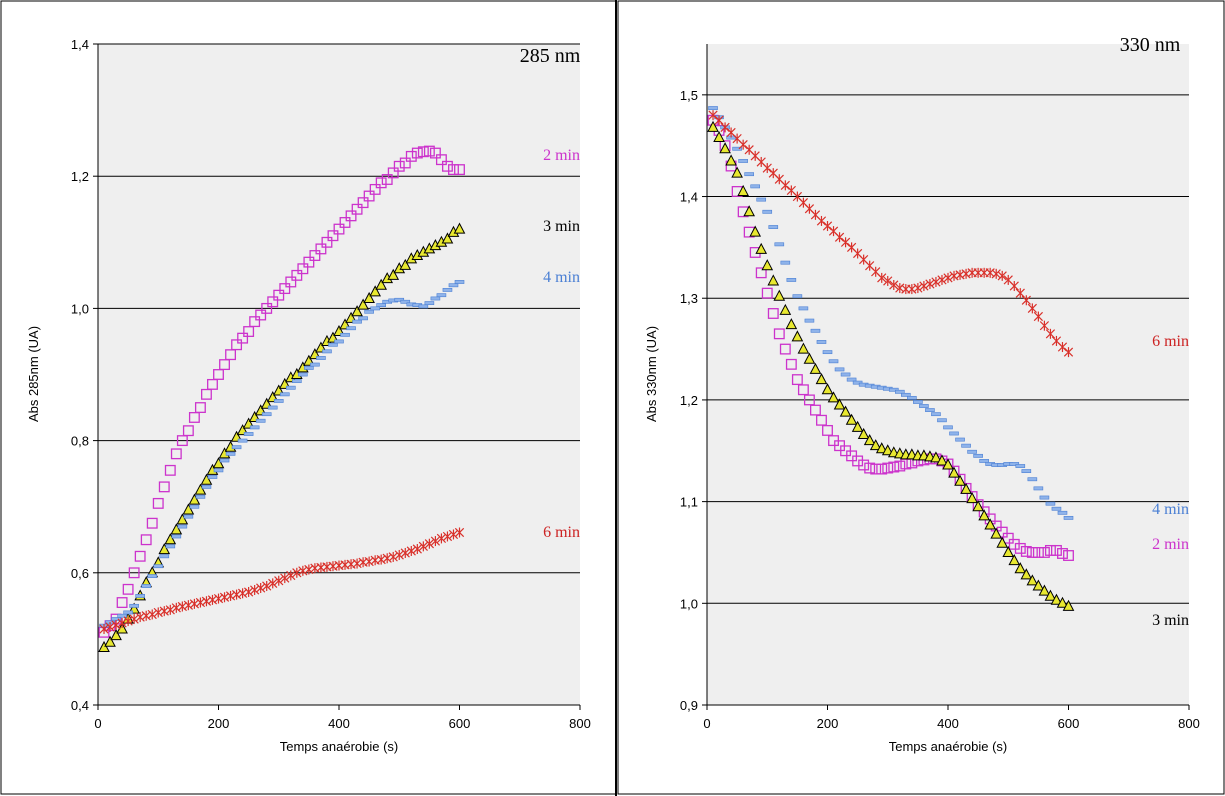 This screenshot has width=1225, height=796. I want to click on y-tick-label: 0,9, so click(689, 705).